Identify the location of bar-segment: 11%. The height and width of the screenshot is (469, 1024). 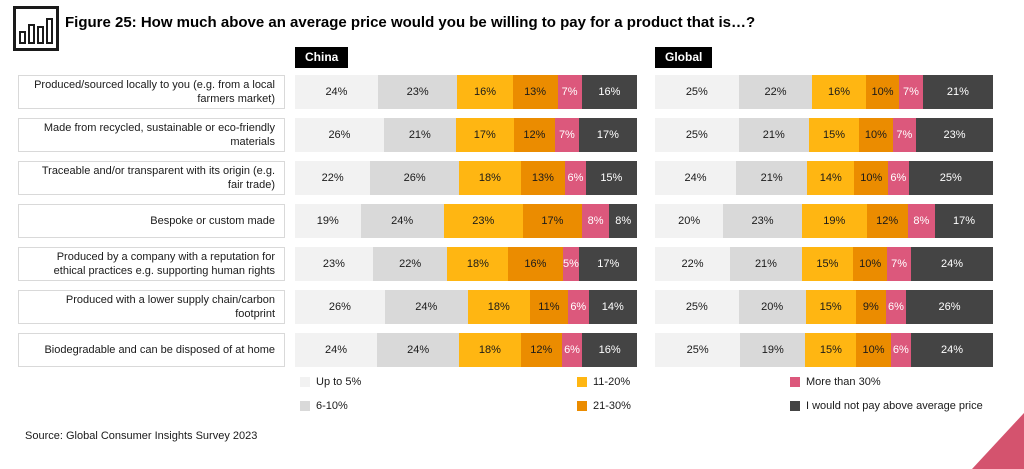
(548, 307).